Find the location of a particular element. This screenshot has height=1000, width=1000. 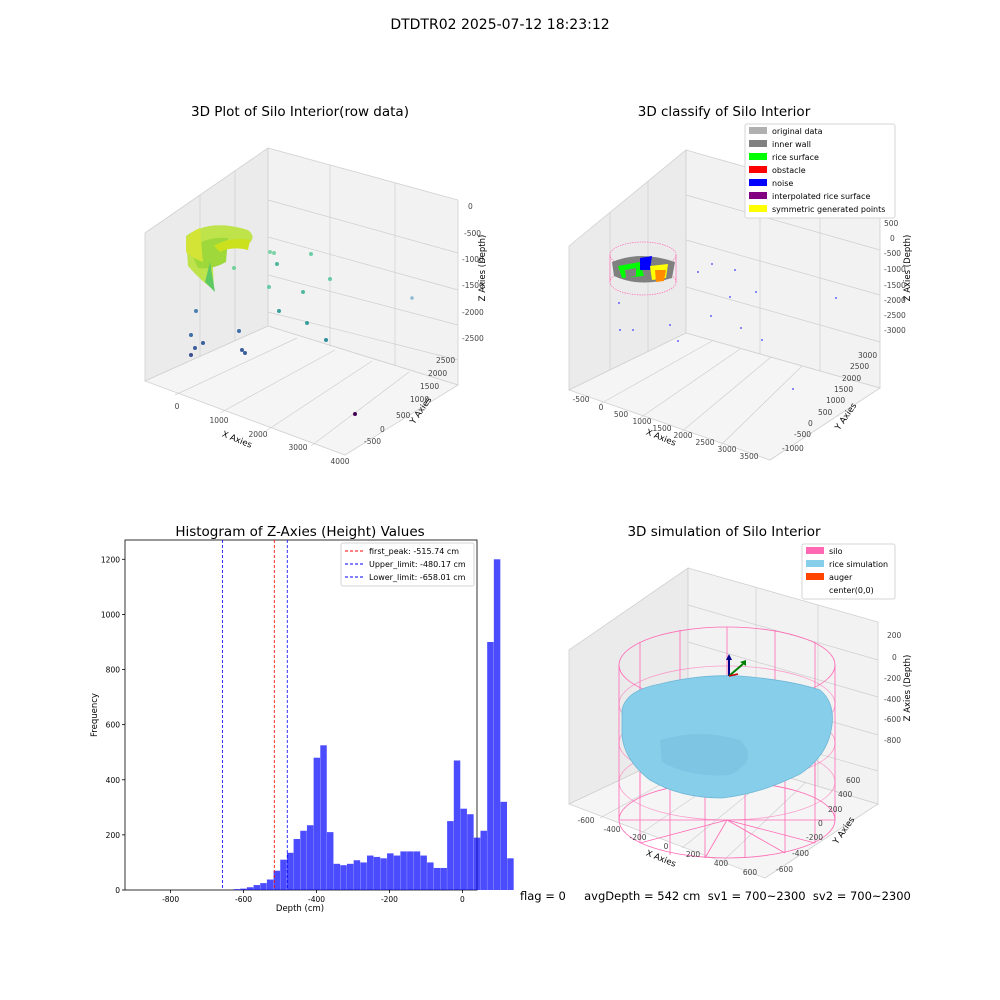

panel4-title: 3D simulation of Silo Interior is located at coordinates (724, 532).